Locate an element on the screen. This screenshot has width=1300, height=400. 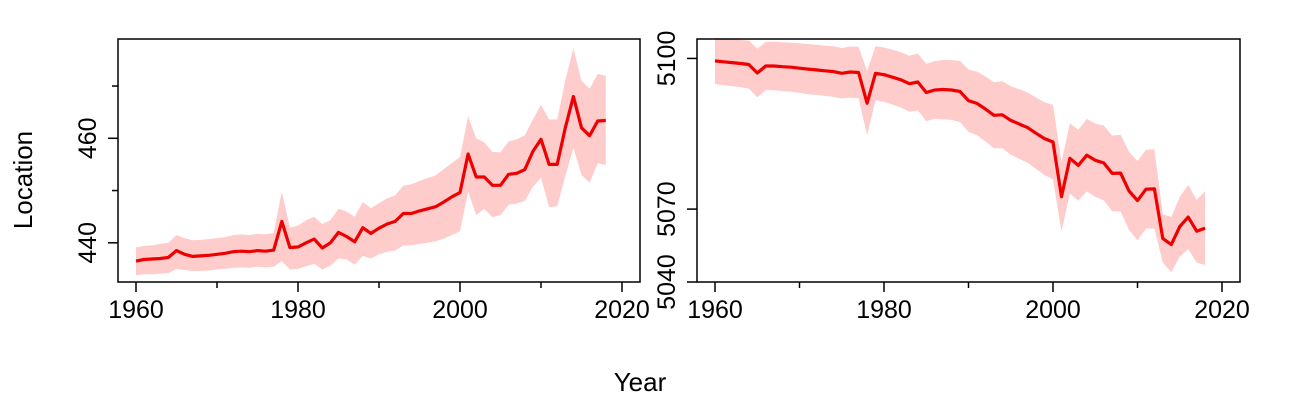
y-tick-label: 5100 is located at coordinates (667, 59).